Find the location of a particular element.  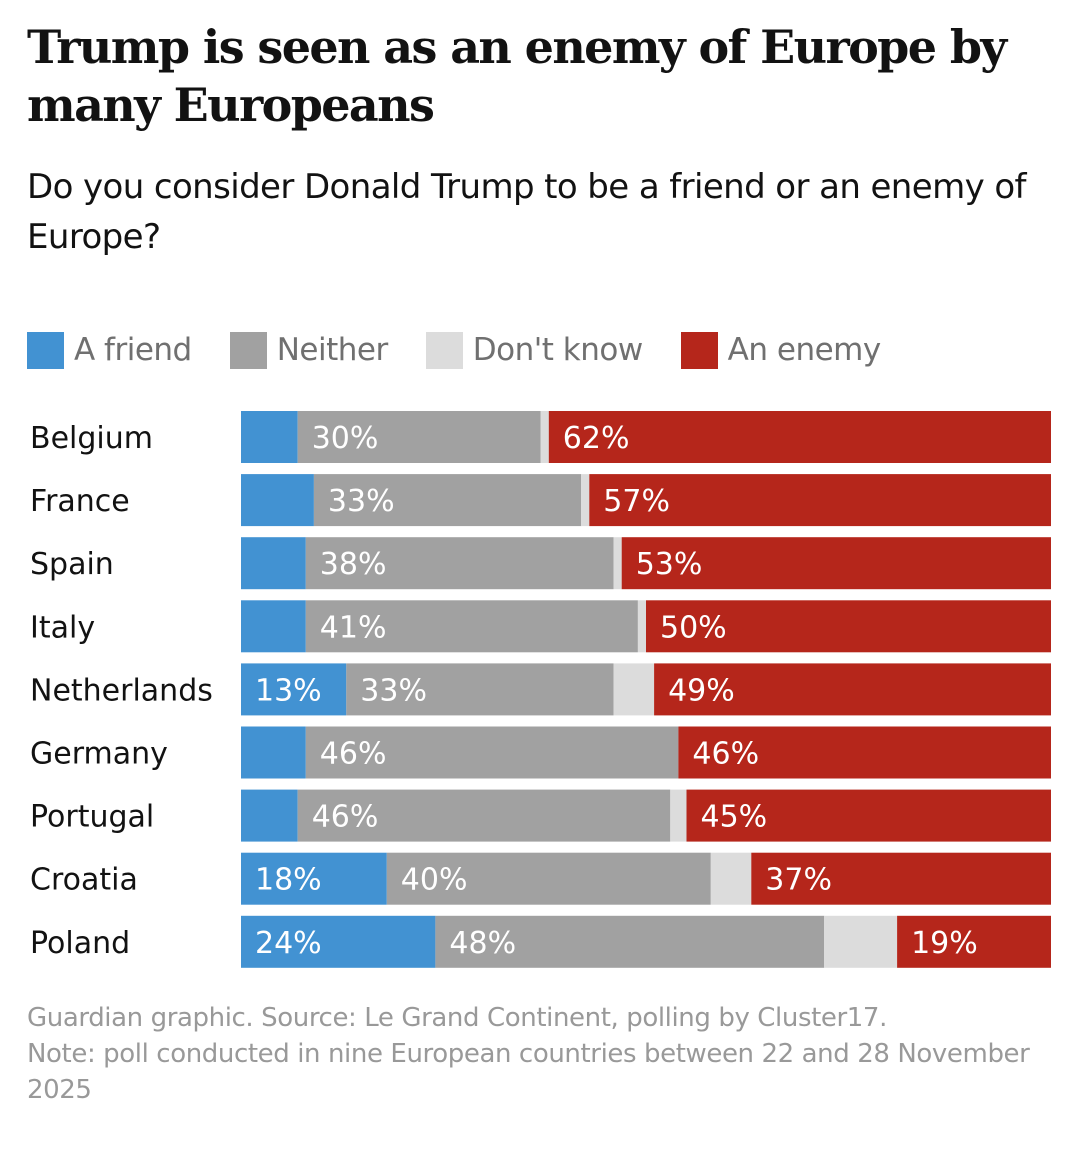

legend-label-friend: A friend is located at coordinates (133, 350).